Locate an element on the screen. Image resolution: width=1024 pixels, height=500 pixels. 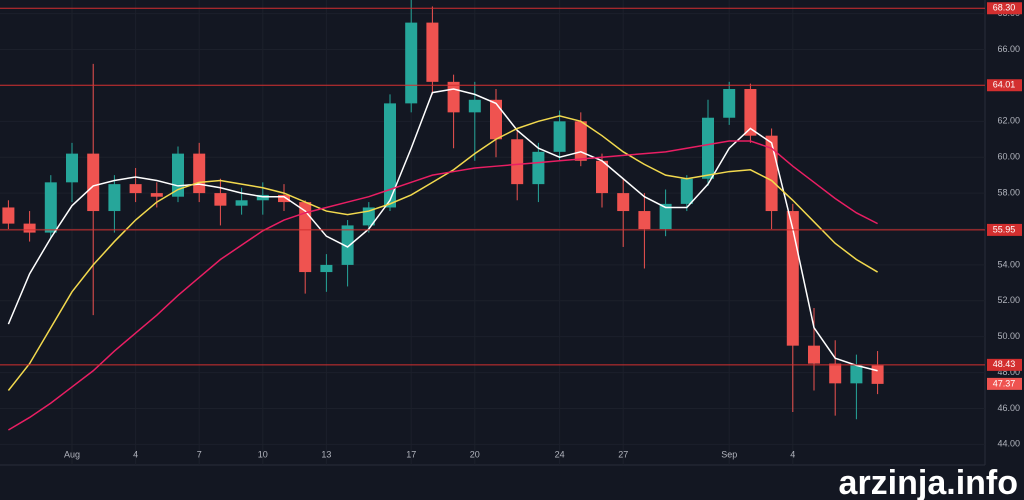
x-tick-label: 7 is located at coordinates (199, 454).